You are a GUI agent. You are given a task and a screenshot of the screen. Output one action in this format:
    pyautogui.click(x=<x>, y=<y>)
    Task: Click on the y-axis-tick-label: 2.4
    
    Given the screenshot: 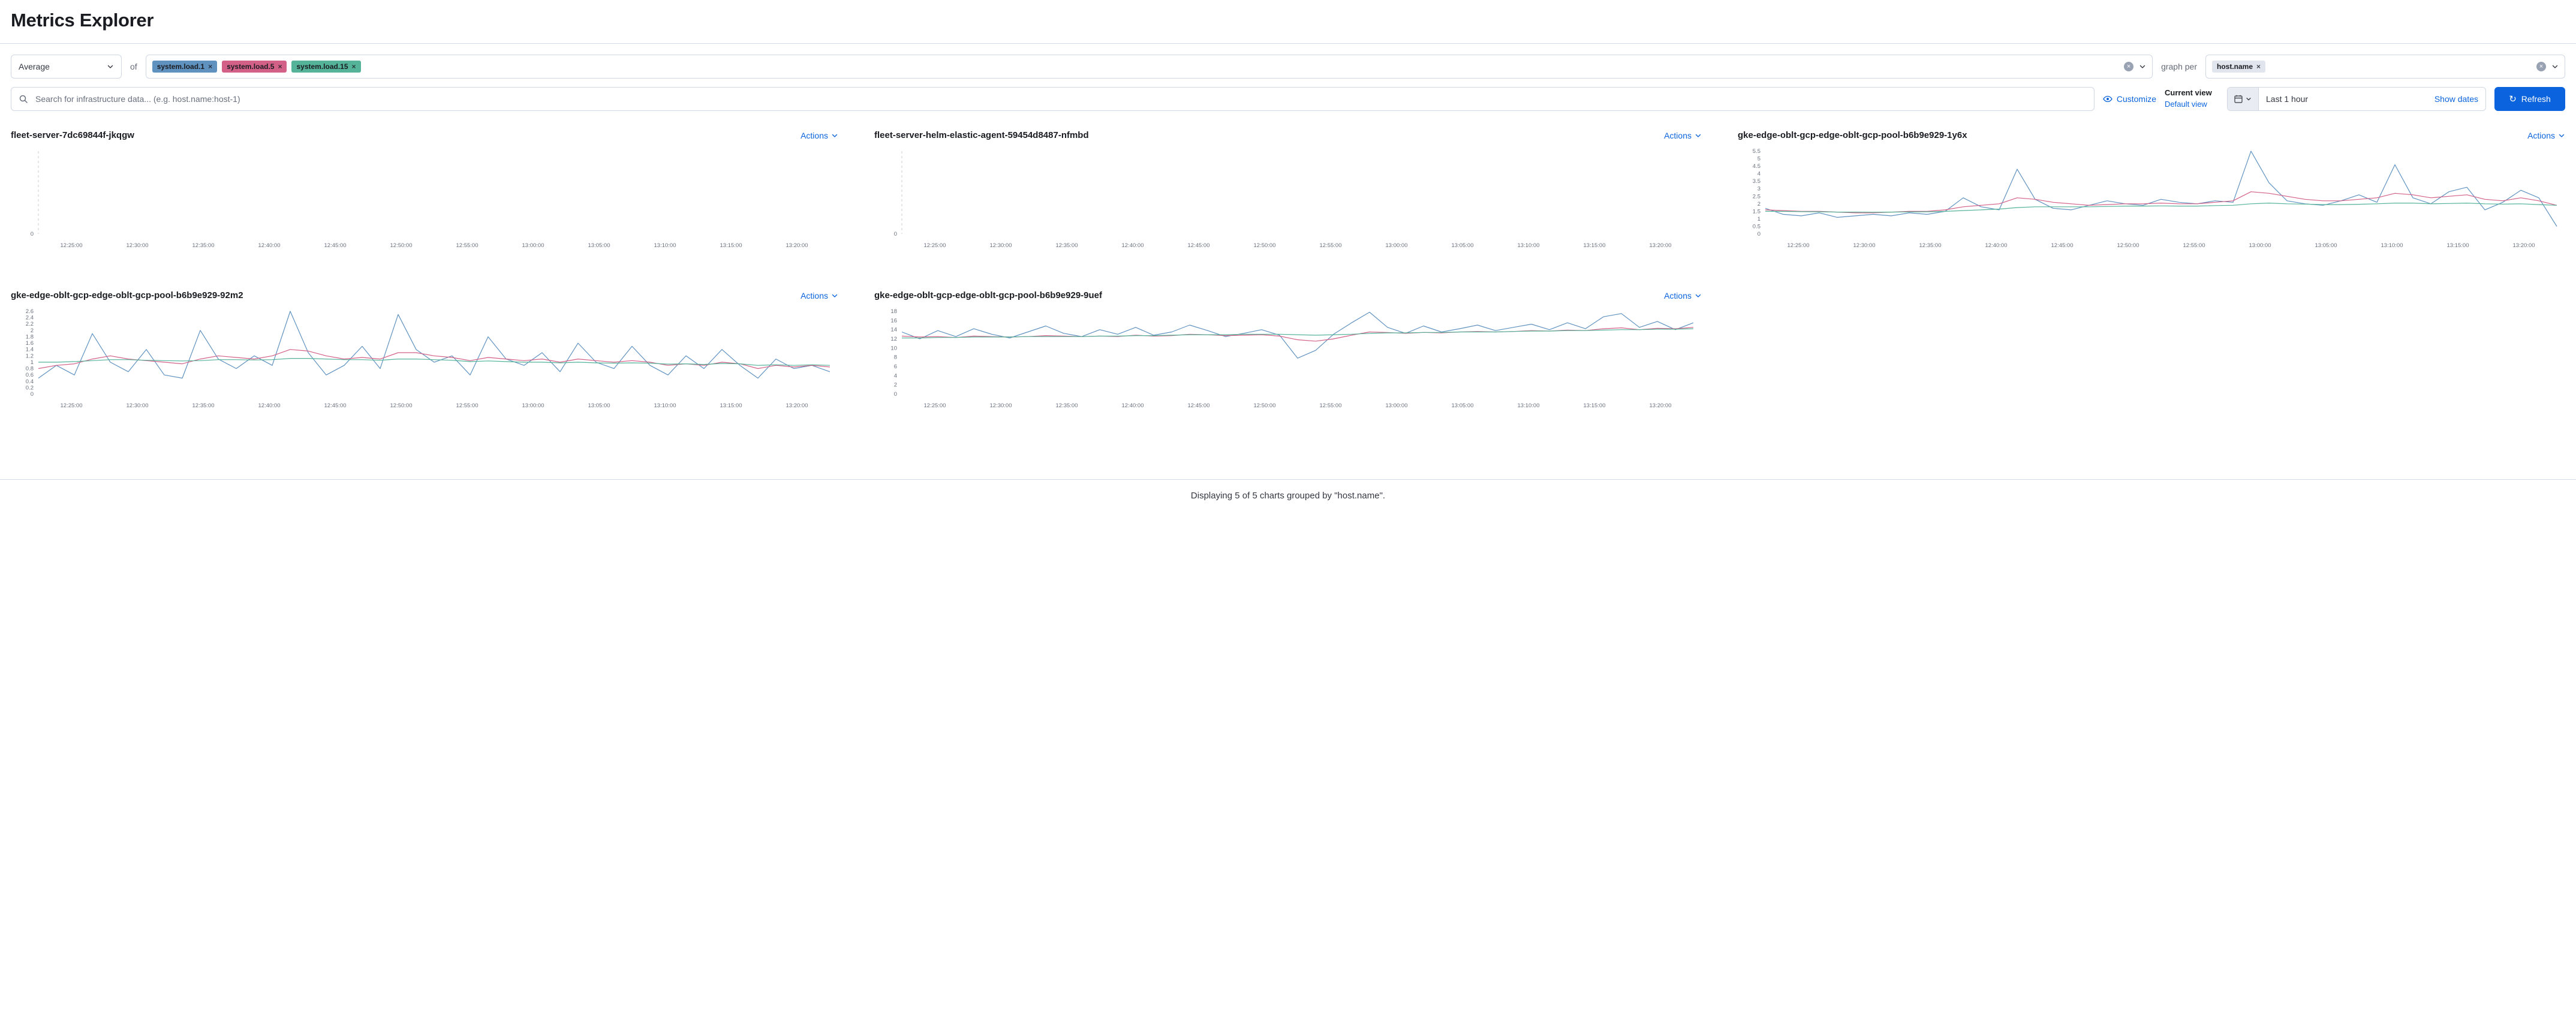 What is the action you would take?
    pyautogui.click(x=30, y=318)
    